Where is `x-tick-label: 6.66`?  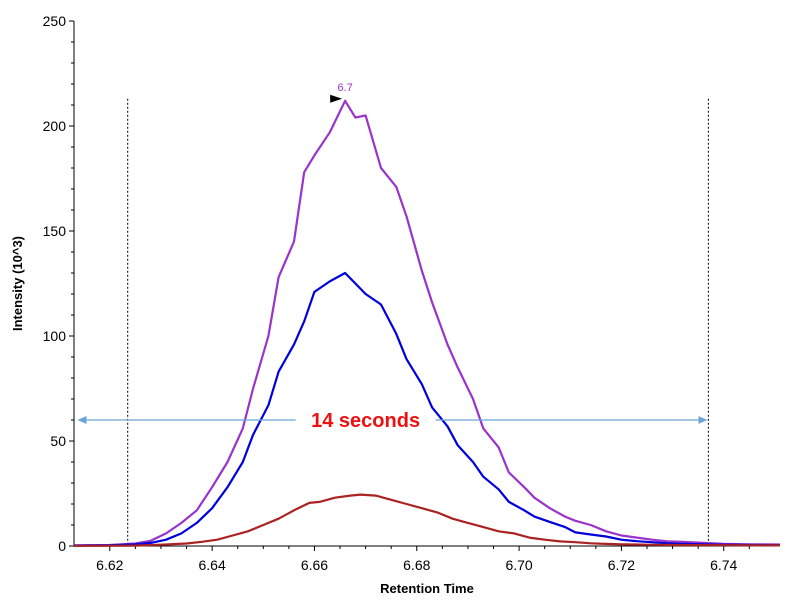
x-tick-label: 6.66 is located at coordinates (314, 565).